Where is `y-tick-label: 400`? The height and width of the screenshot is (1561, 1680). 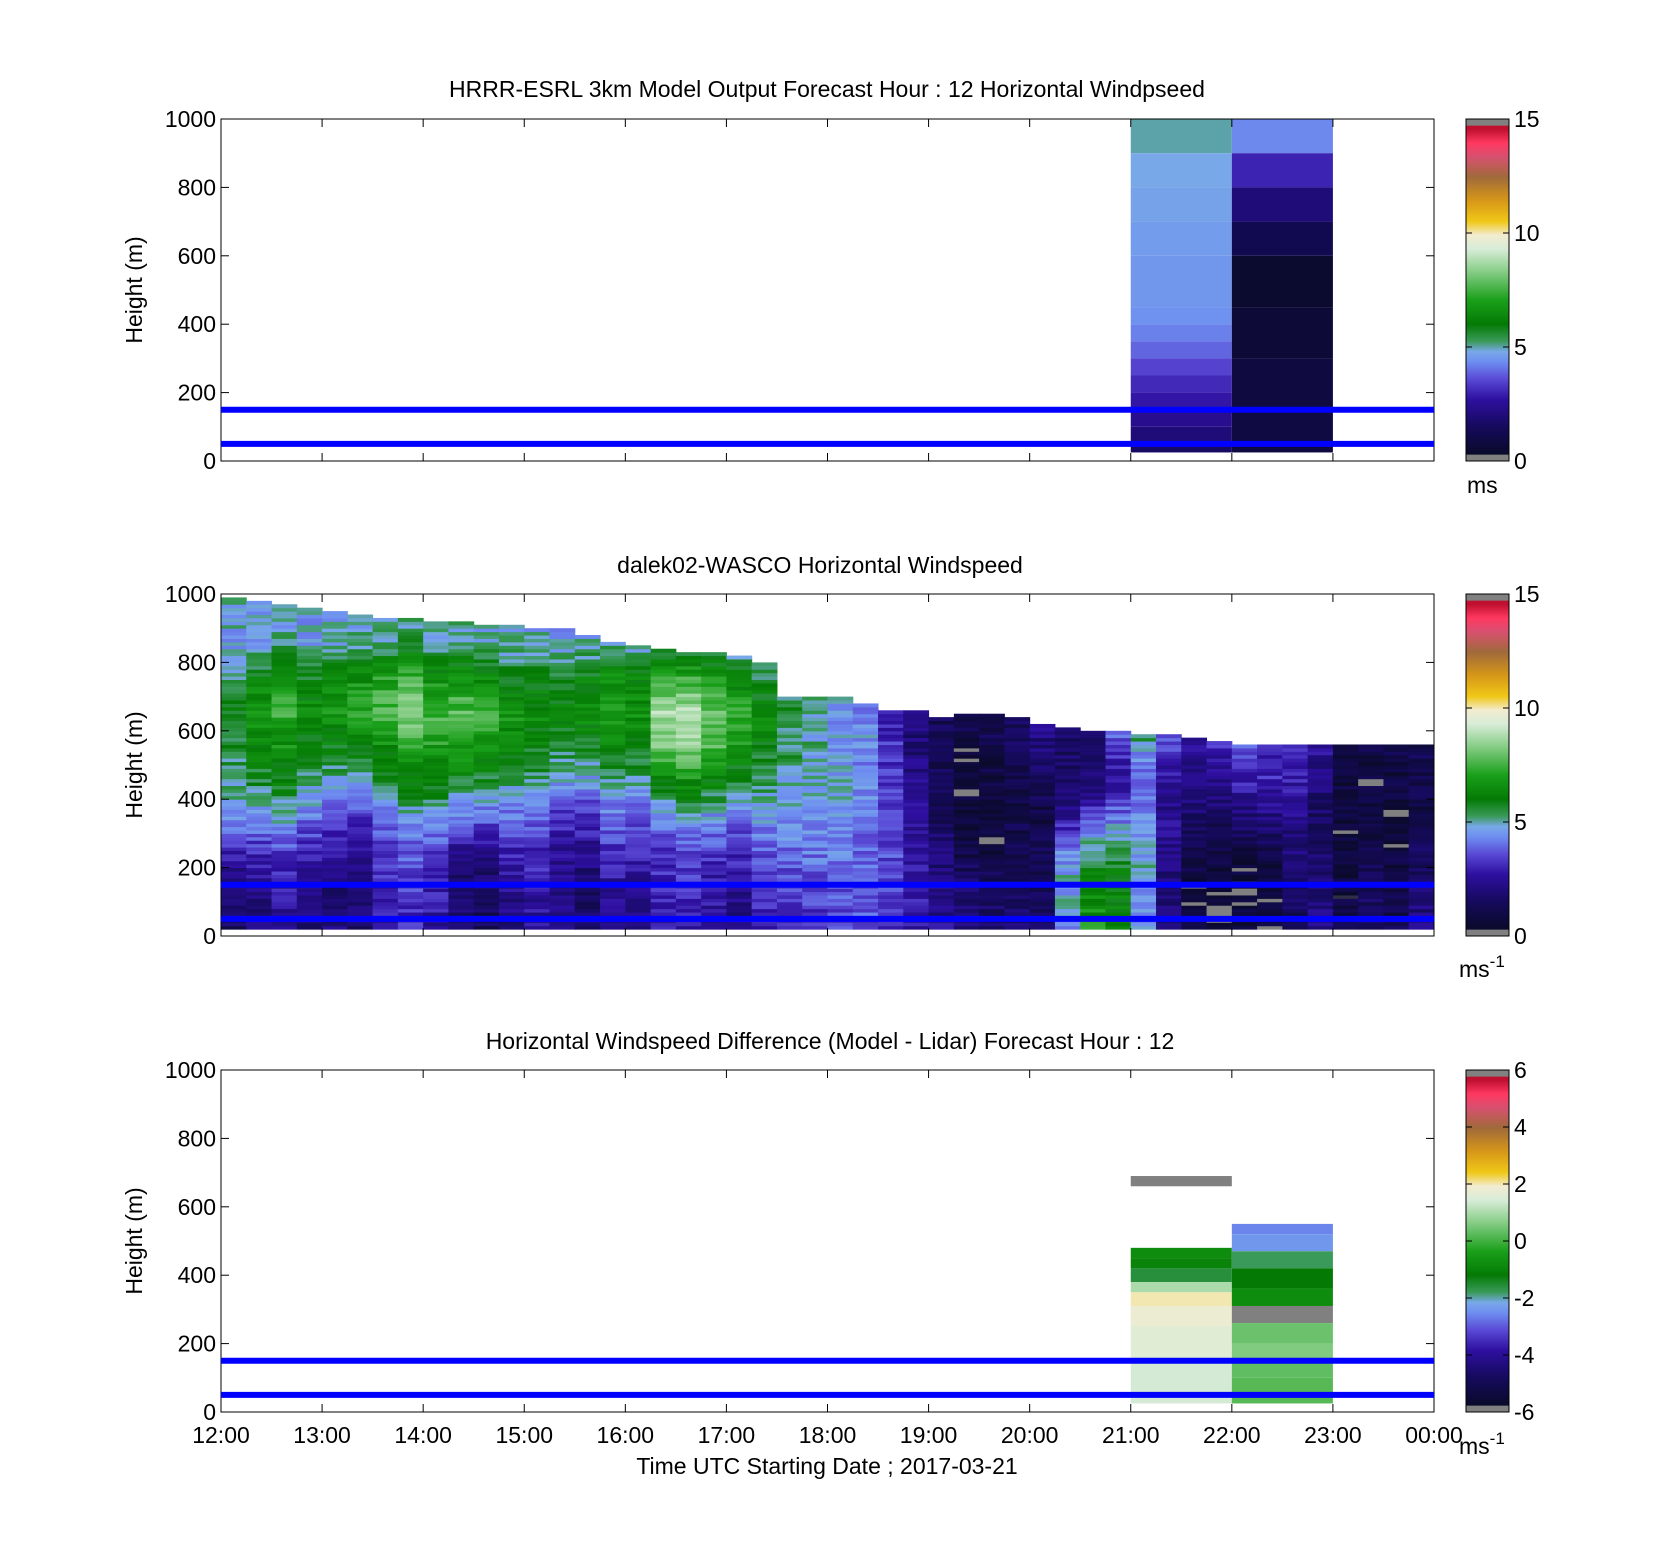 y-tick-label: 400 is located at coordinates (197, 324).